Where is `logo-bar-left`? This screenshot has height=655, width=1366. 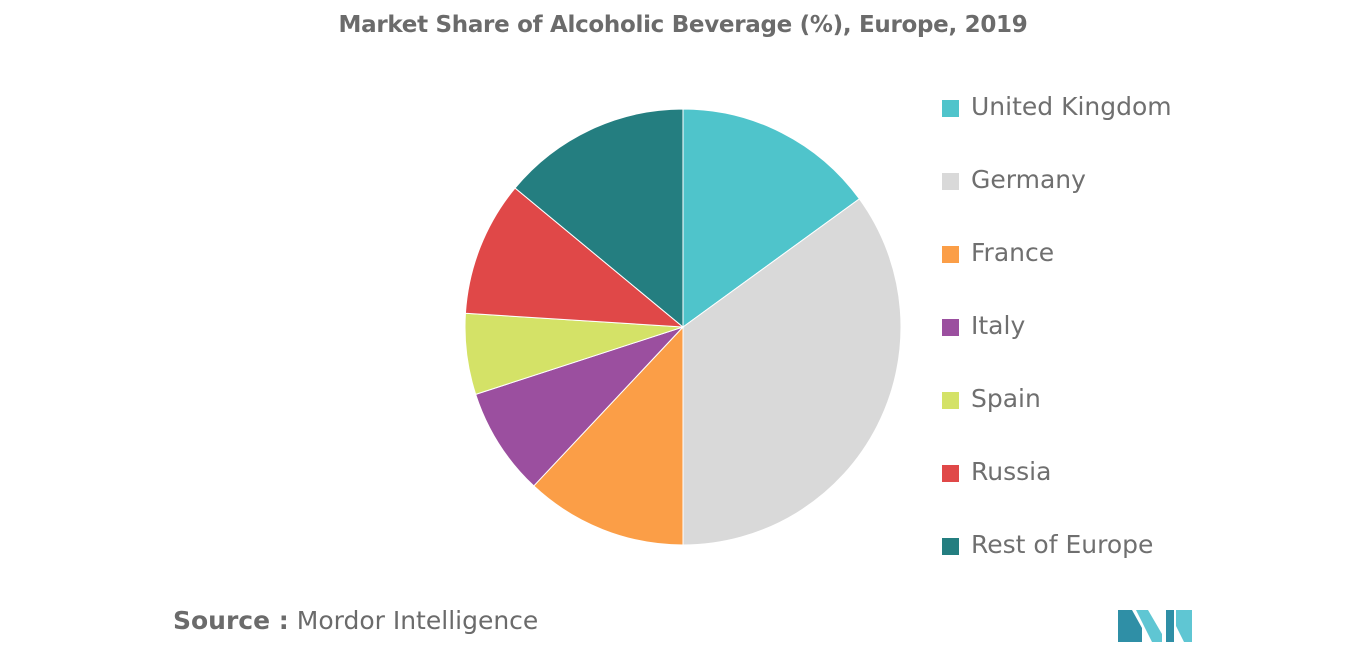 logo-bar-left is located at coordinates (1170, 626).